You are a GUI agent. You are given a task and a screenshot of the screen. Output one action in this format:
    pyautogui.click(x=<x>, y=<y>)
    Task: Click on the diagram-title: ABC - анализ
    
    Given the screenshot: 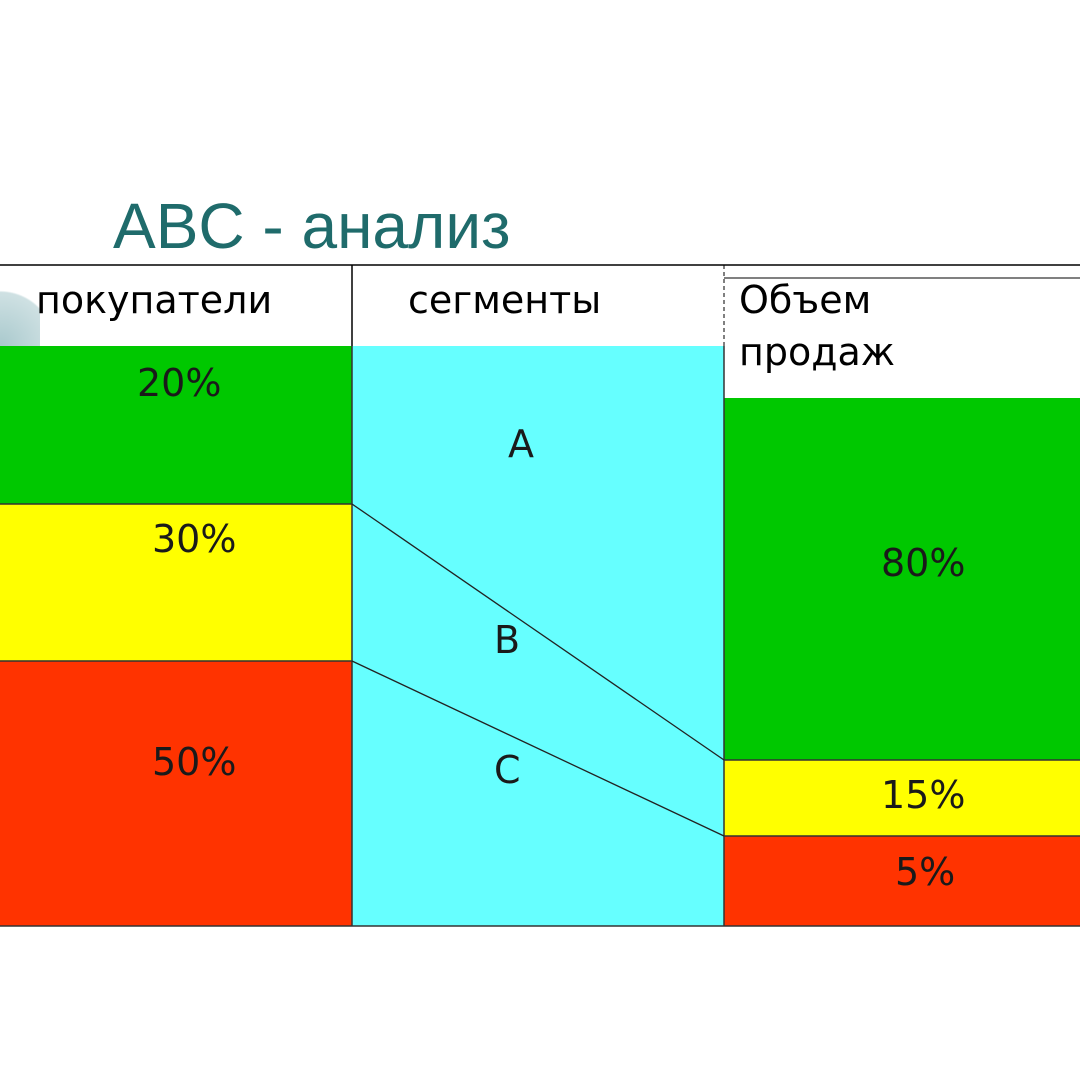 What is the action you would take?
    pyautogui.click(x=312, y=226)
    